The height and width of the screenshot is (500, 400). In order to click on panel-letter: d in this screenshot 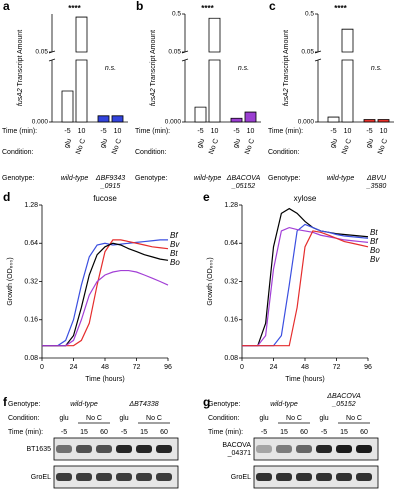, I will do `click(6, 197)`.